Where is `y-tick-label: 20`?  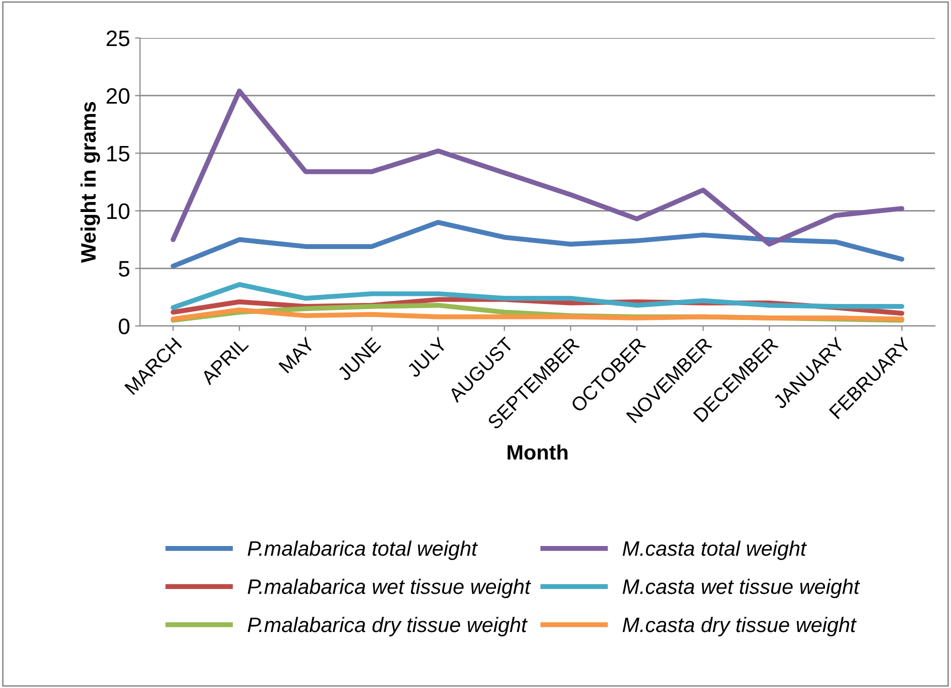 y-tick-label: 20 is located at coordinates (118, 96).